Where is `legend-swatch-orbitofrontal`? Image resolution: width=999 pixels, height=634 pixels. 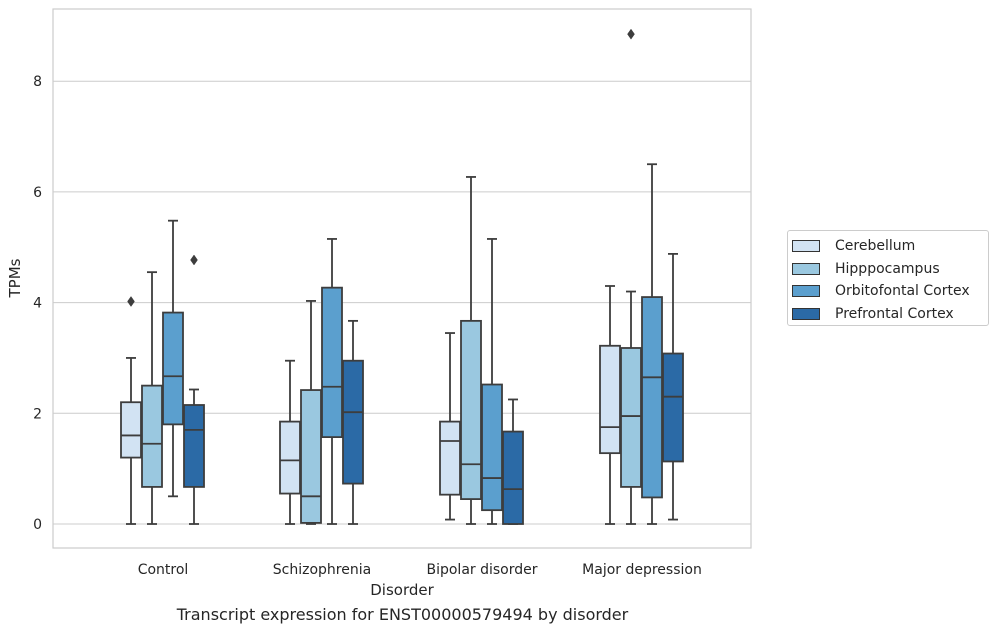
legend-swatch-orbitofrontal is located at coordinates (806, 291).